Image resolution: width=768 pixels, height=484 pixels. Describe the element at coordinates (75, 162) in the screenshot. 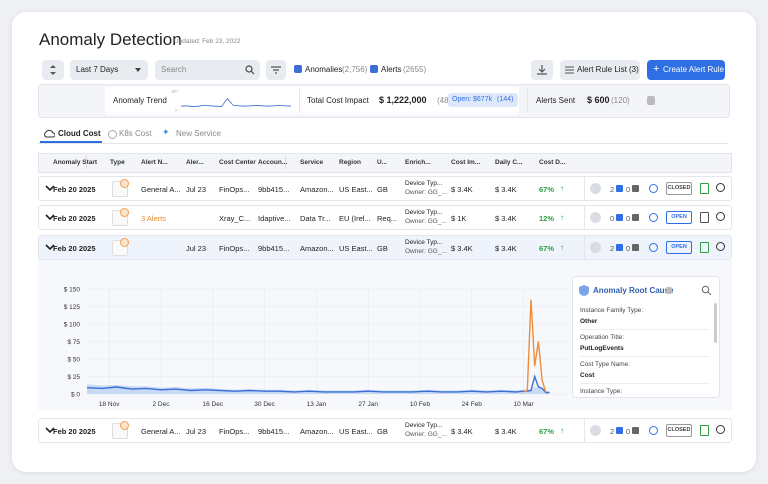

I see `column-header: Anomaly Start` at that location.